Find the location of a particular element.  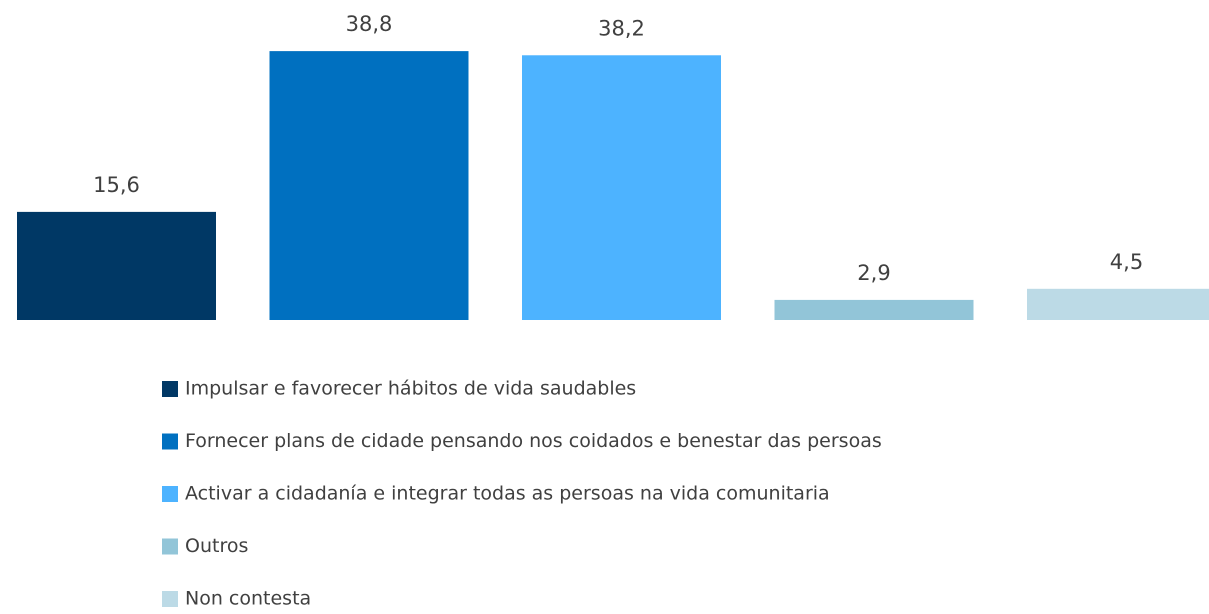

data-label: 38,8 is located at coordinates (369, 24).